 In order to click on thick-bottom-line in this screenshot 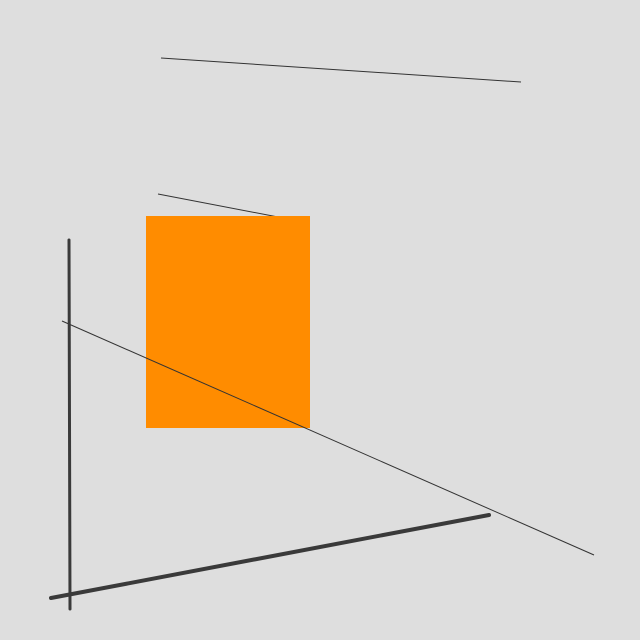, I will do `click(270, 556)`.